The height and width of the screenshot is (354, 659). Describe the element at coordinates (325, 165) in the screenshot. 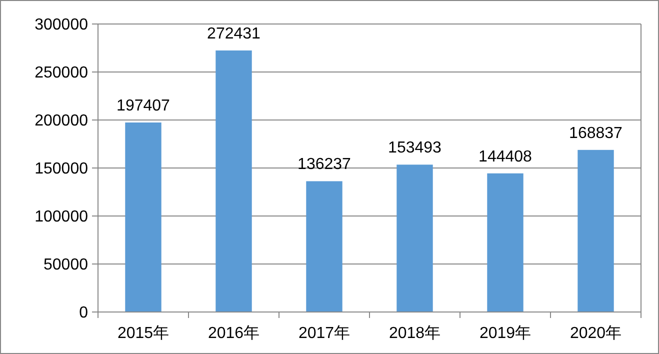

I see `data-label: 136237` at that location.